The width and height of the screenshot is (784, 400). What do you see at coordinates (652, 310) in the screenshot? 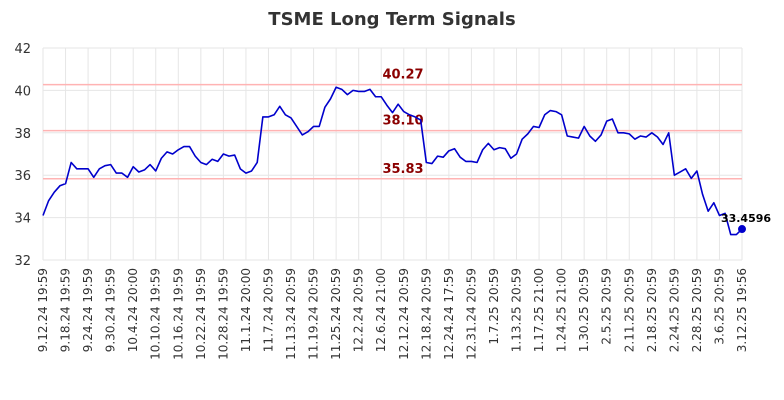
I see `x-tick-label: 2.18.25 20:59` at bounding box center [652, 310].